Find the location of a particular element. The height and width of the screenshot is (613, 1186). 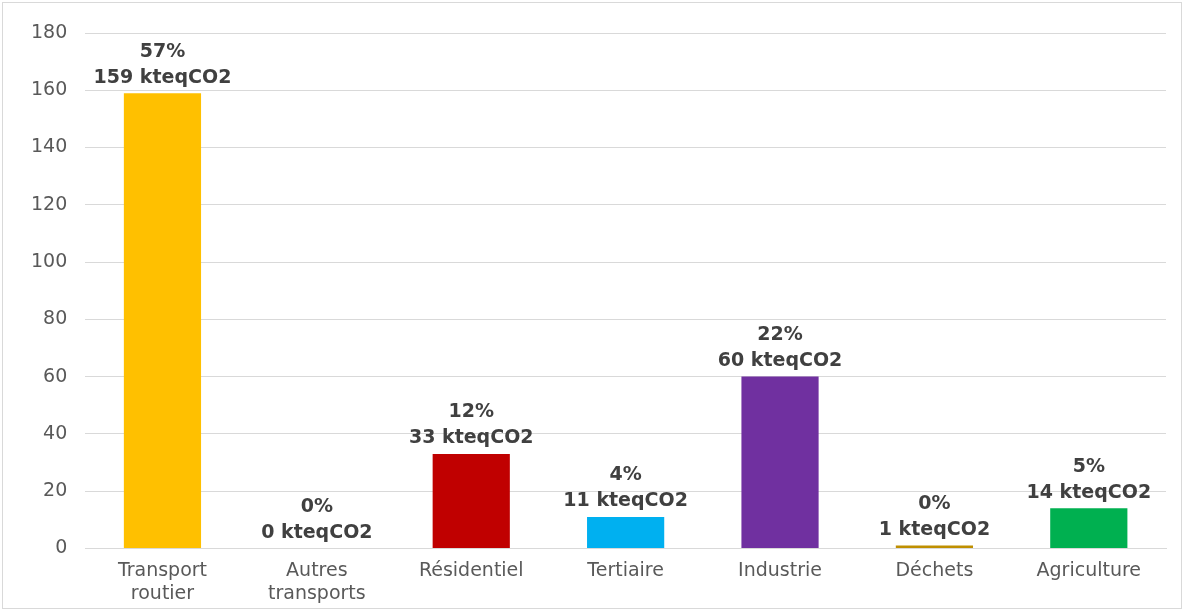

data-label: 4% 11 kteqCO2 is located at coordinates (625, 486).